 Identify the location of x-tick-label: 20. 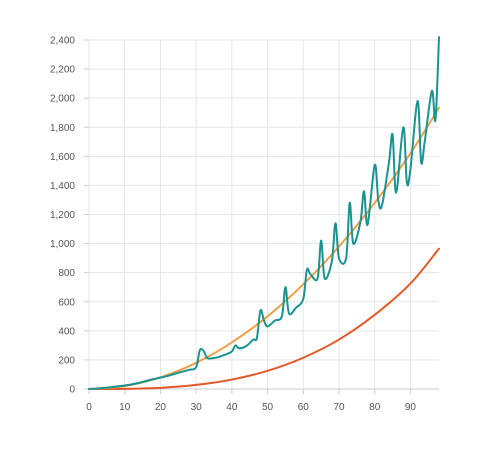
(161, 407).